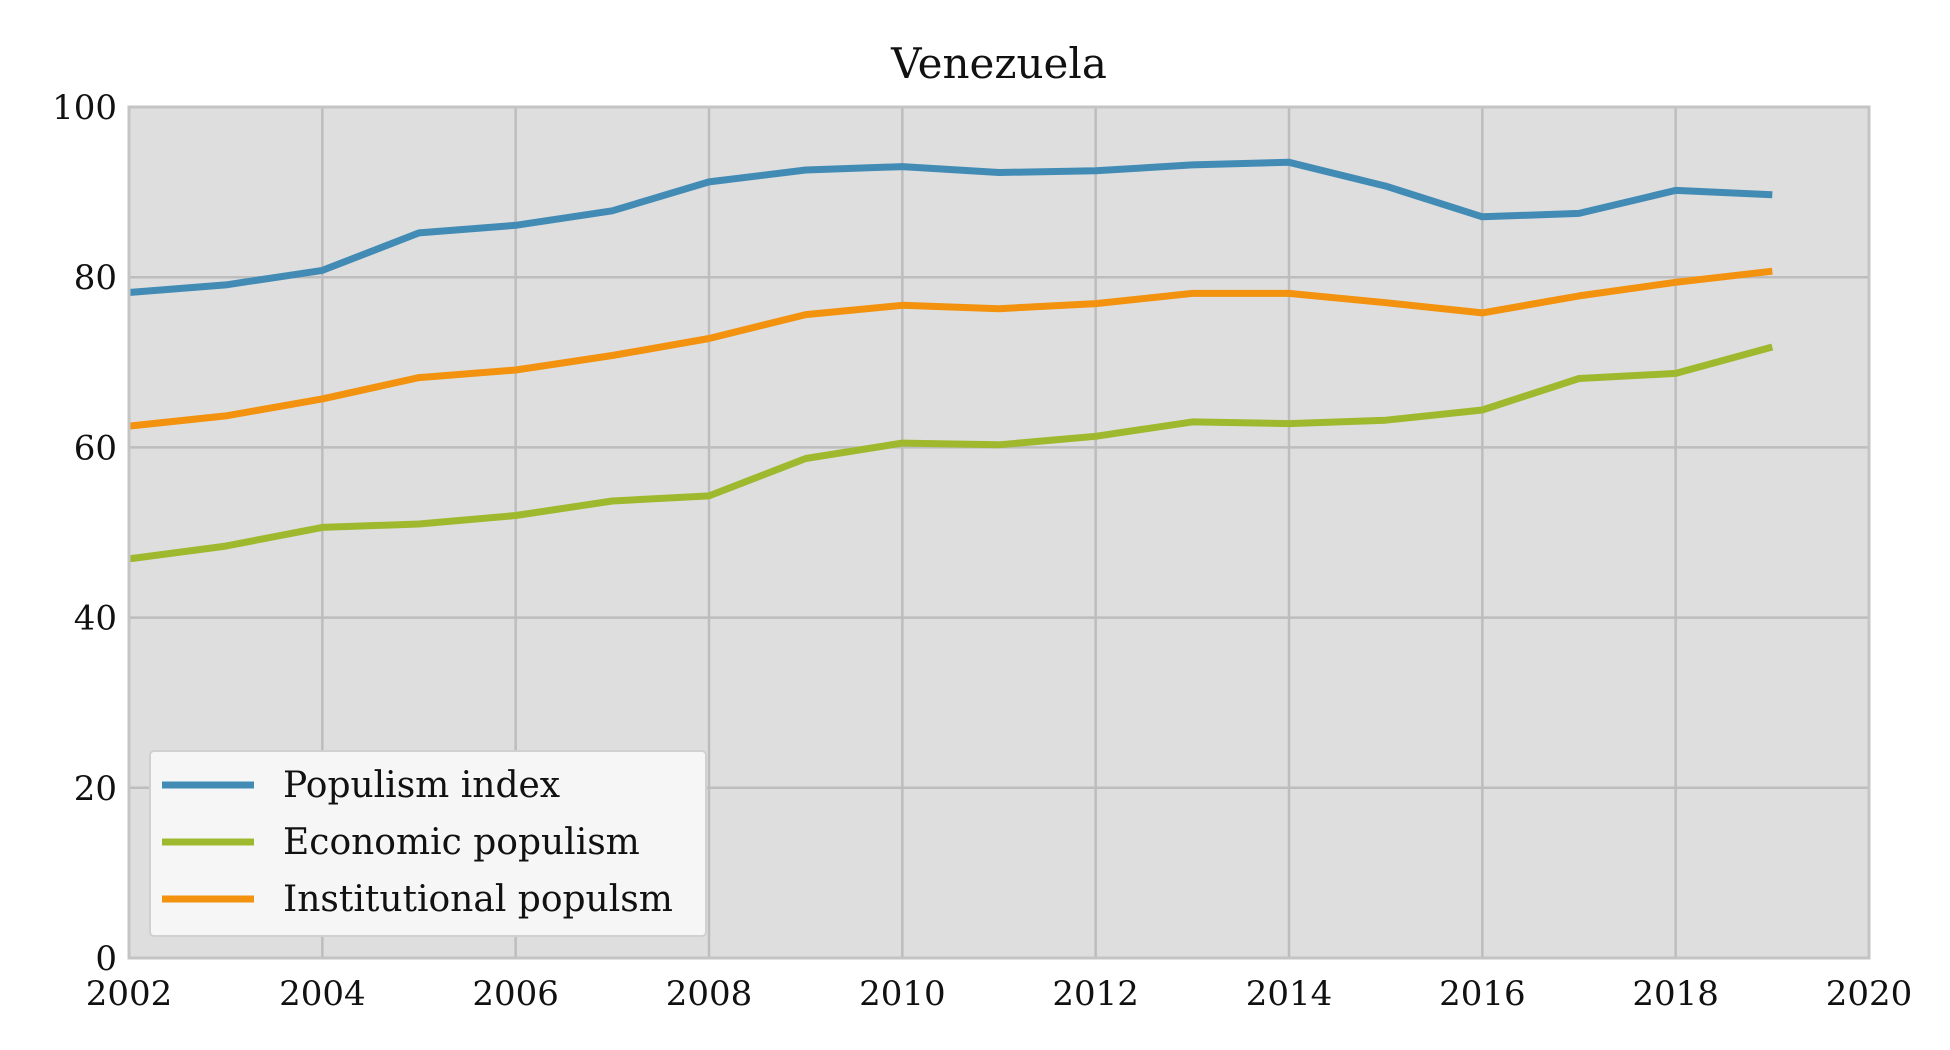 The width and height of the screenshot is (1950, 1050). I want to click on series-line-institutional-populsm, so click(950, 348).